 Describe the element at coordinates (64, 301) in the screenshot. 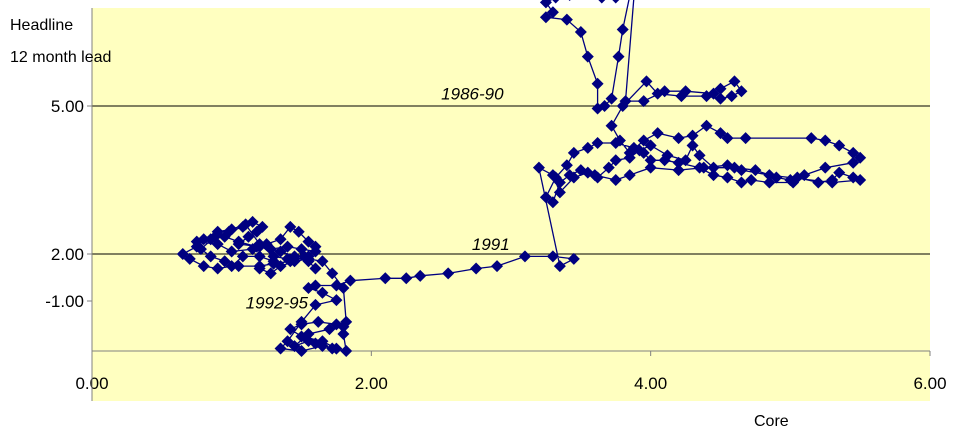

I see `y-tick-label-0: -1.00` at that location.